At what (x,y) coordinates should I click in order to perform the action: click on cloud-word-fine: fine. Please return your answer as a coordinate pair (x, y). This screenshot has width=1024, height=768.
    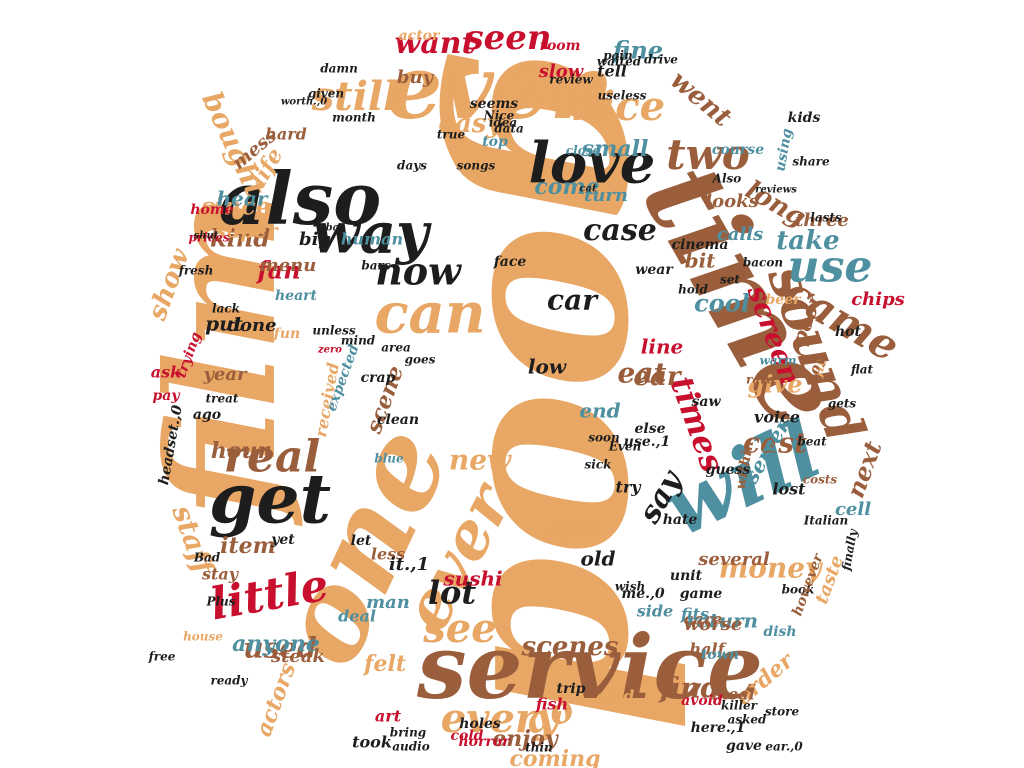
    Looking at the image, I should click on (637, 50).